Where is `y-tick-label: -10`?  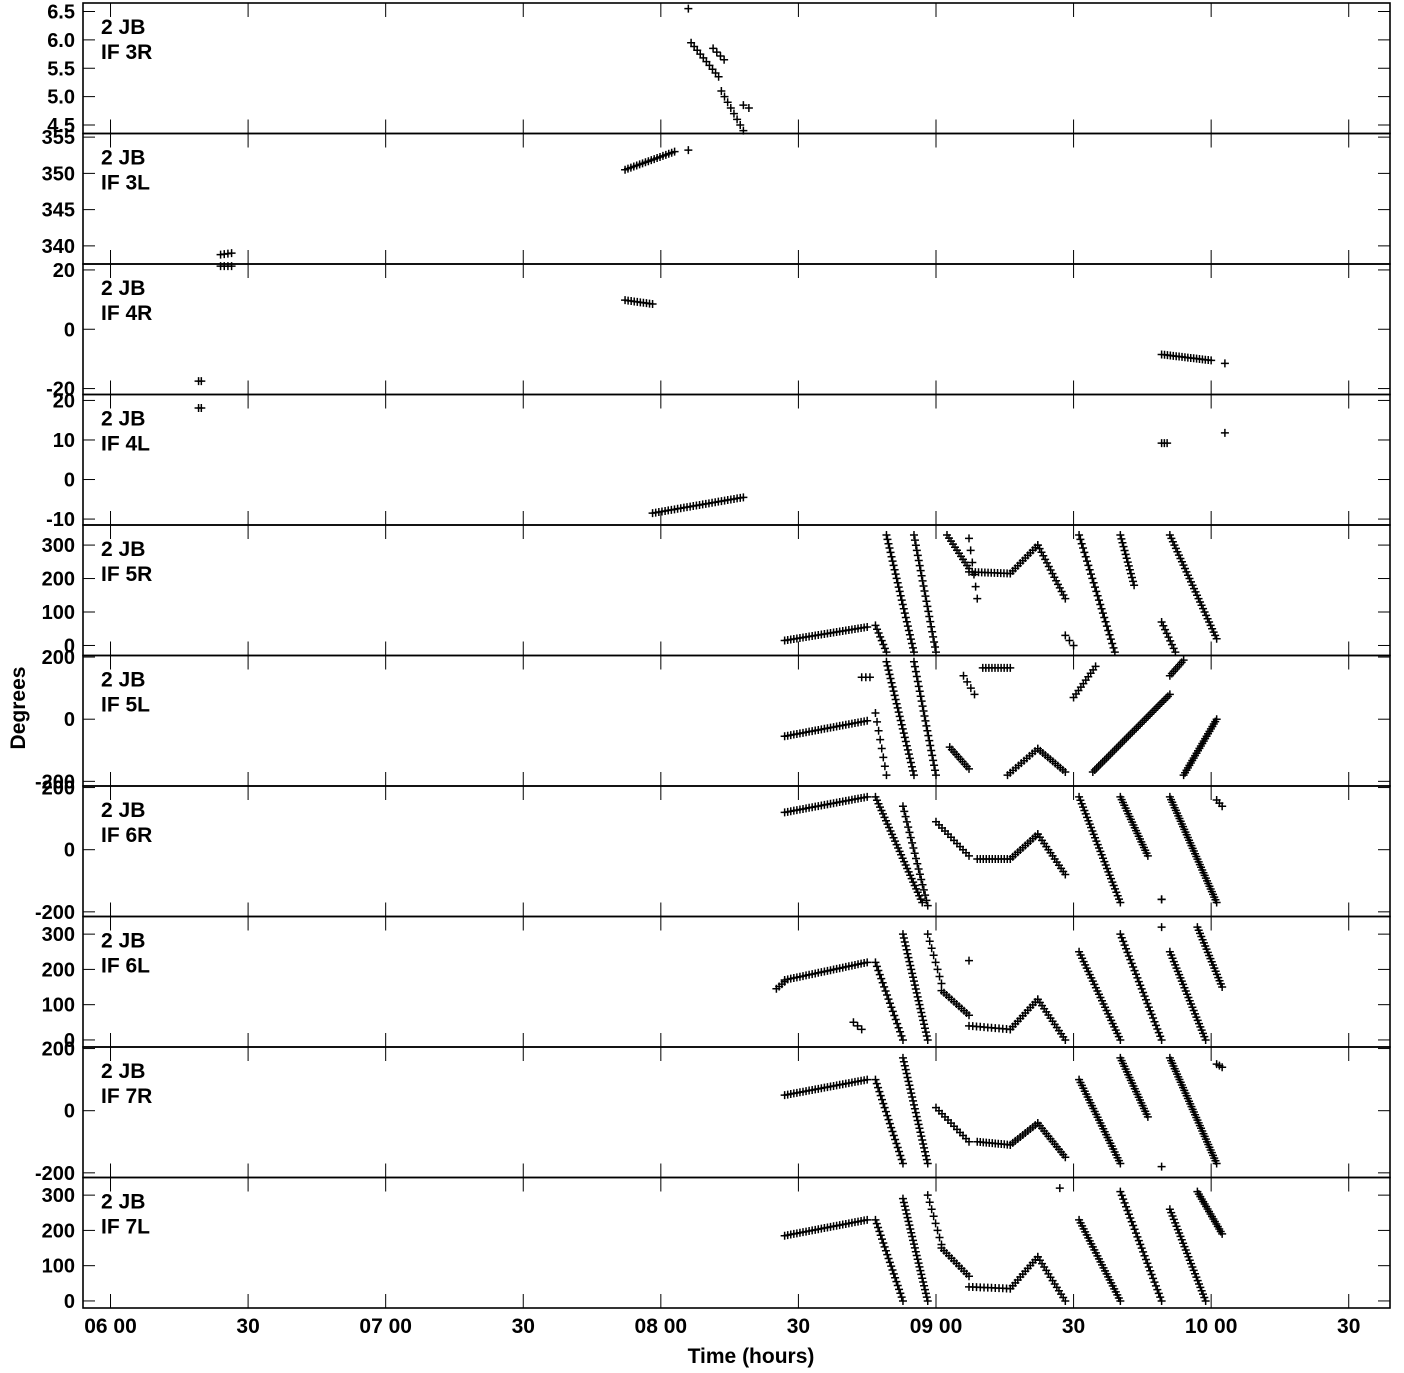 y-tick-label: -10 is located at coordinates (60, 520).